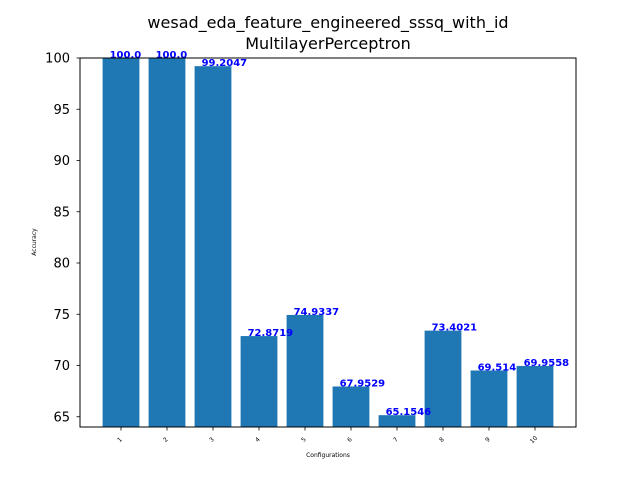  What do you see at coordinates (126, 55) in the screenshot?
I see `data-label-1: 100.0` at bounding box center [126, 55].